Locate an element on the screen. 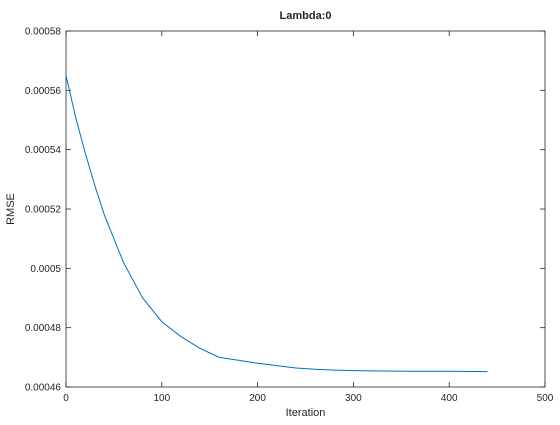 This screenshot has width=560, height=425. x-tick-label: 0 is located at coordinates (66, 398).